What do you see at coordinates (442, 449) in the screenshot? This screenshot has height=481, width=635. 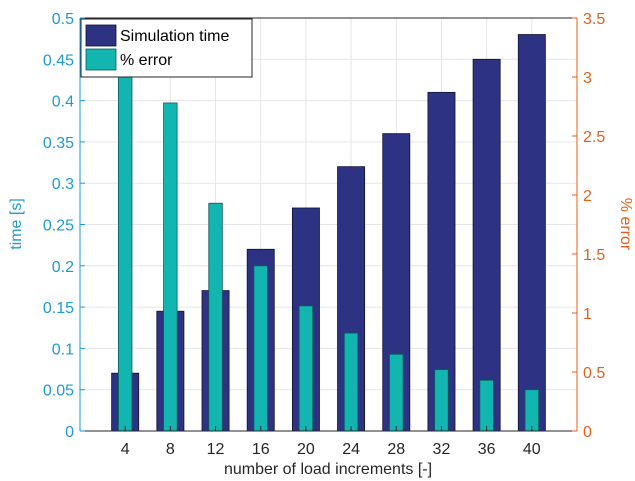 I see `x-tick-label: 32` at bounding box center [442, 449].